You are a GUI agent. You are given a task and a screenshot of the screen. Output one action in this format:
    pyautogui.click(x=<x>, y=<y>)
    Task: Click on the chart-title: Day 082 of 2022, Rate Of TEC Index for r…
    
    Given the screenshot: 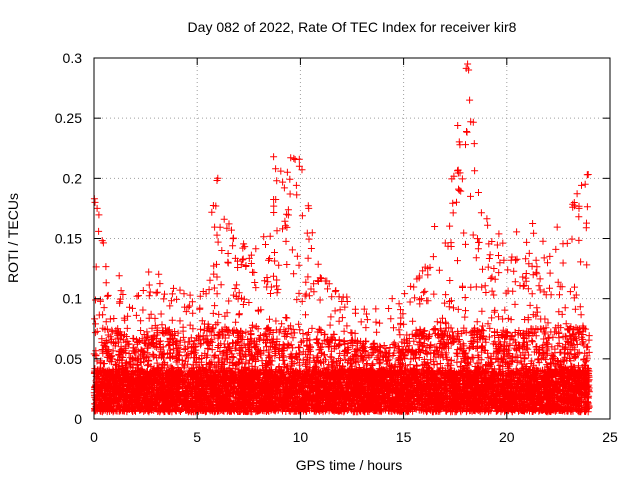 What is the action you would take?
    pyautogui.click(x=352, y=27)
    